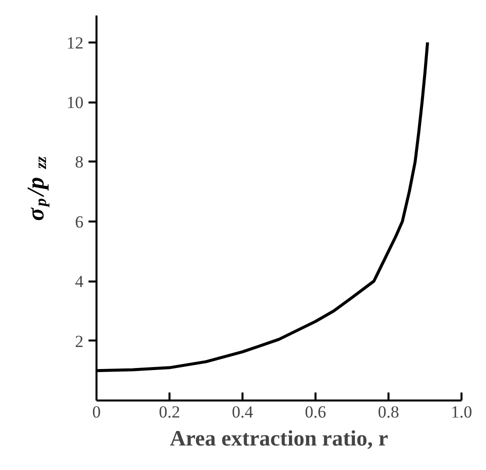  I want to click on y-tick-label: 8, so click(79, 162).